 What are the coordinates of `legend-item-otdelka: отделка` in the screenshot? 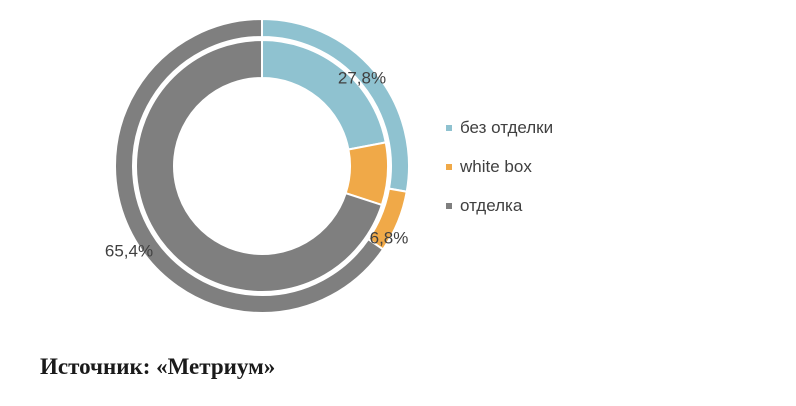 It's located at (499, 206).